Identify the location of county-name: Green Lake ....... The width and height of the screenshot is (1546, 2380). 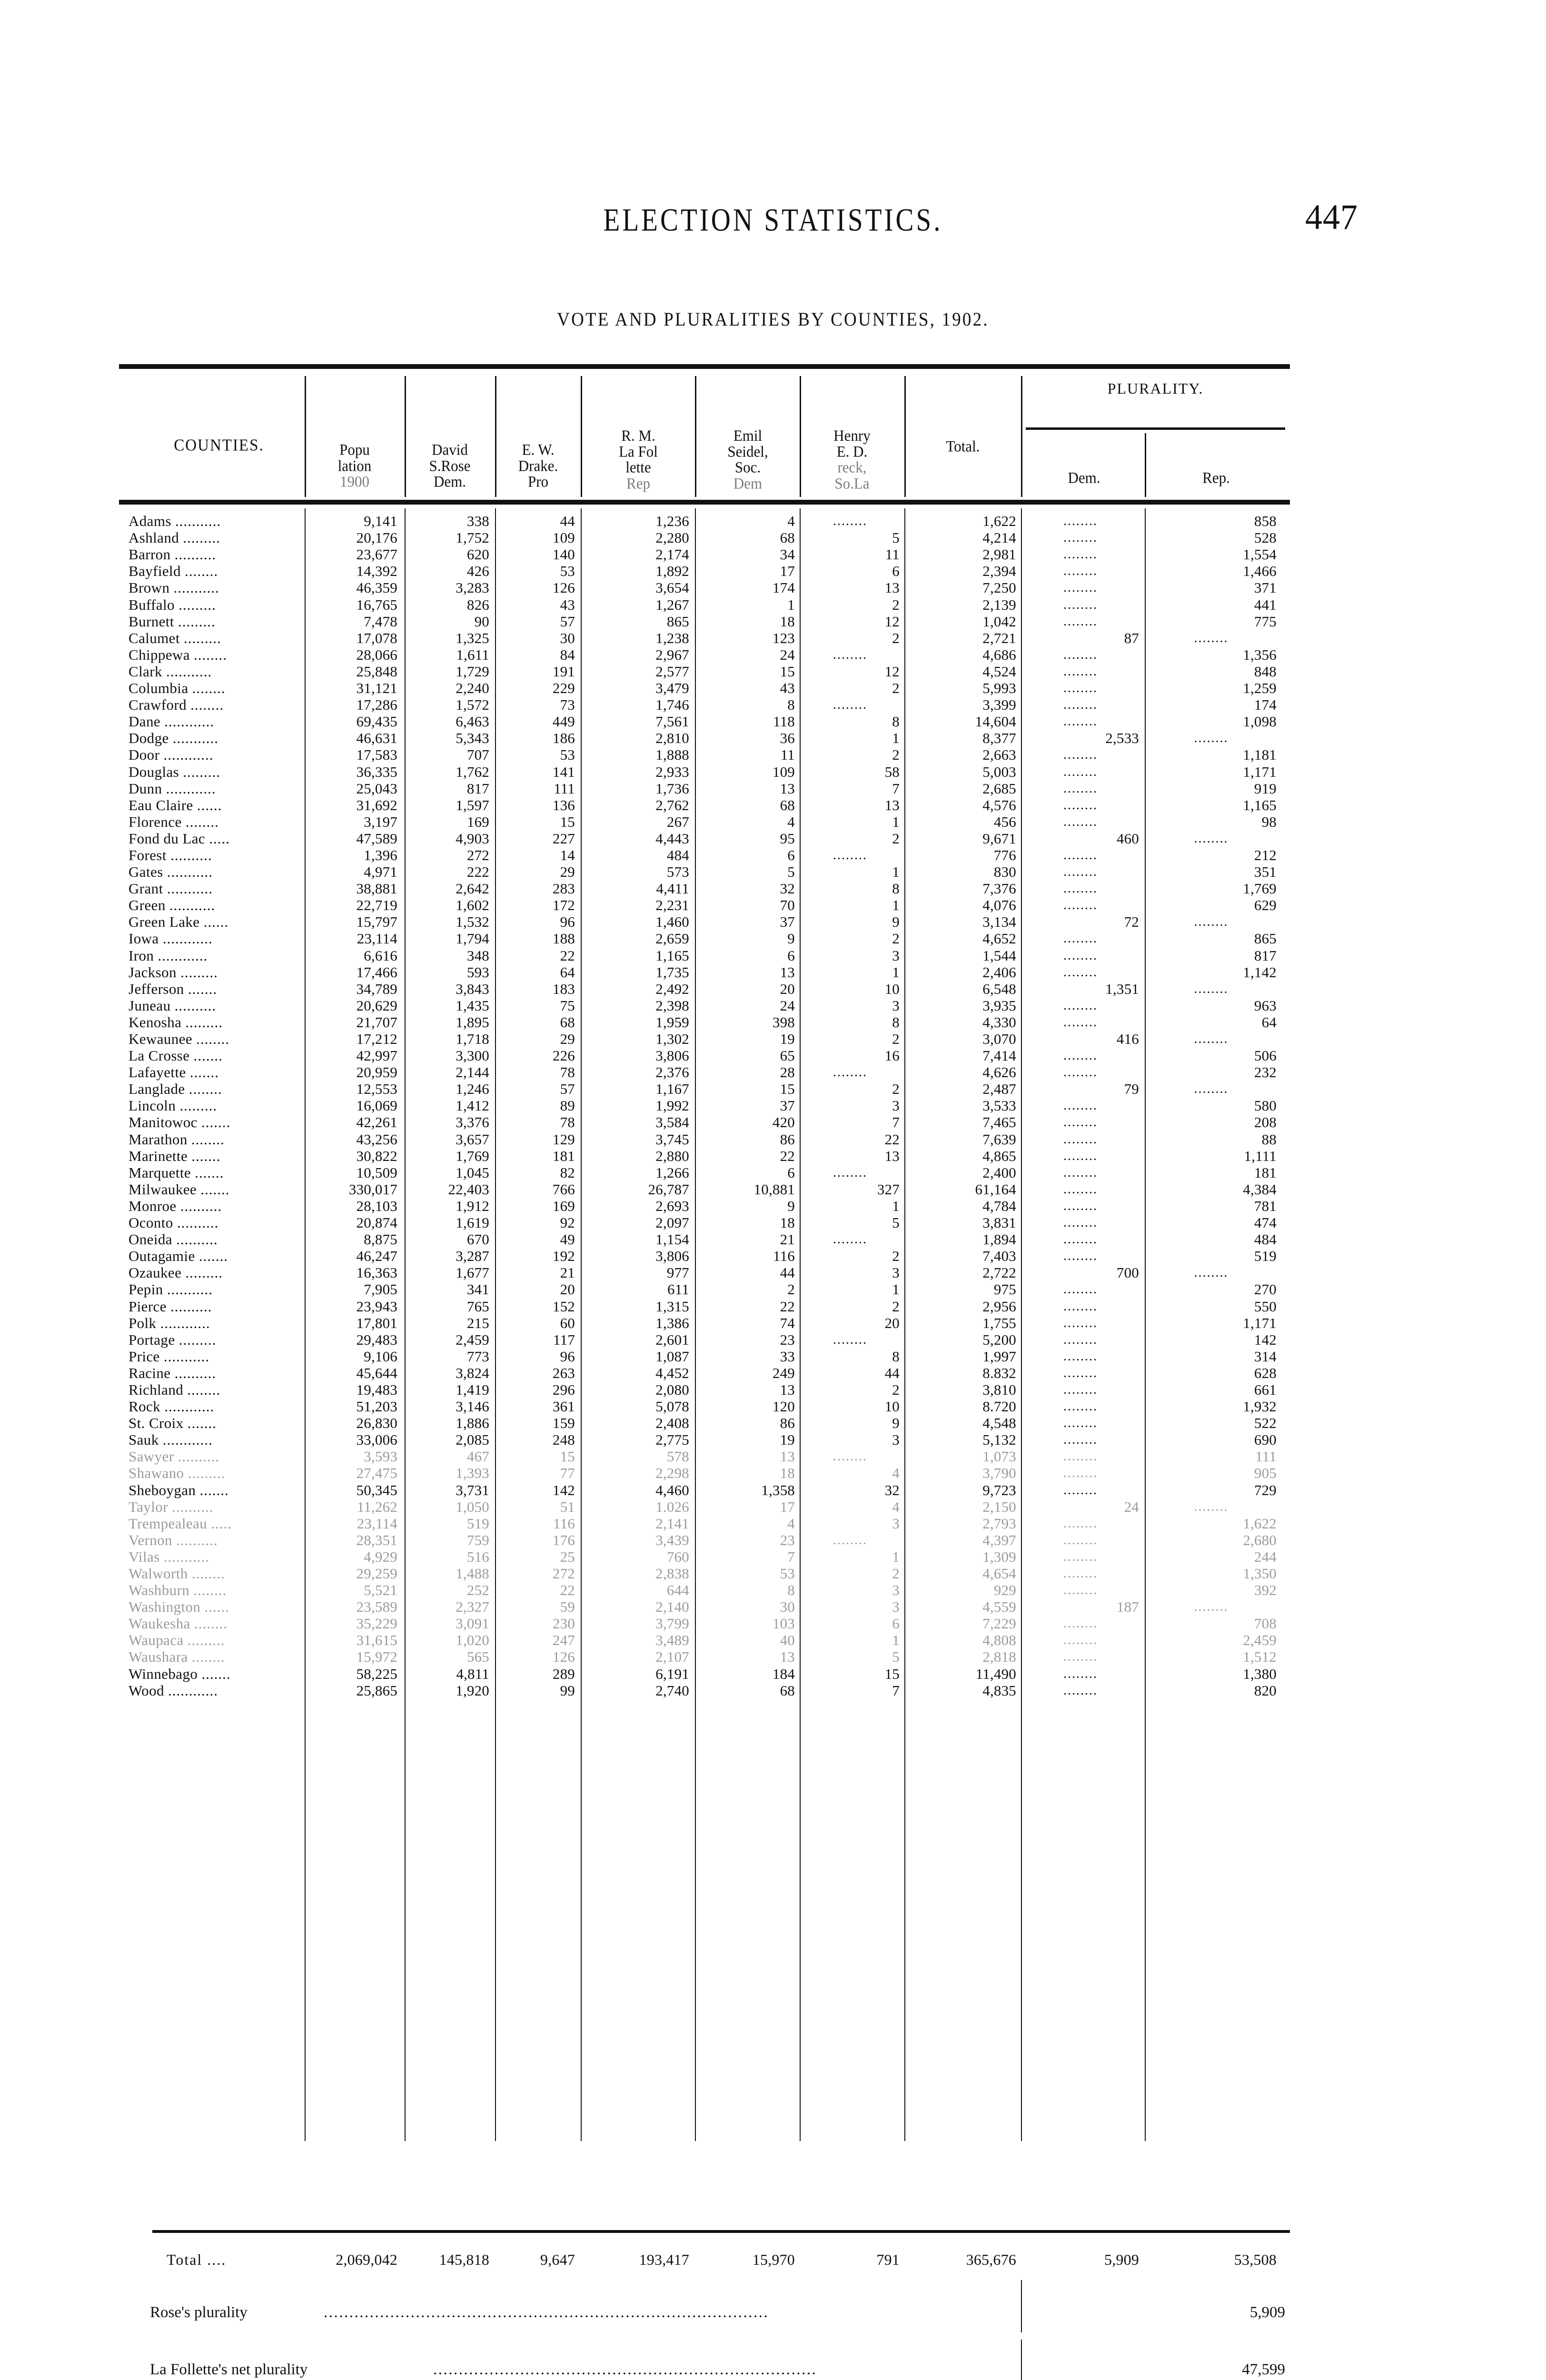
(179, 922).